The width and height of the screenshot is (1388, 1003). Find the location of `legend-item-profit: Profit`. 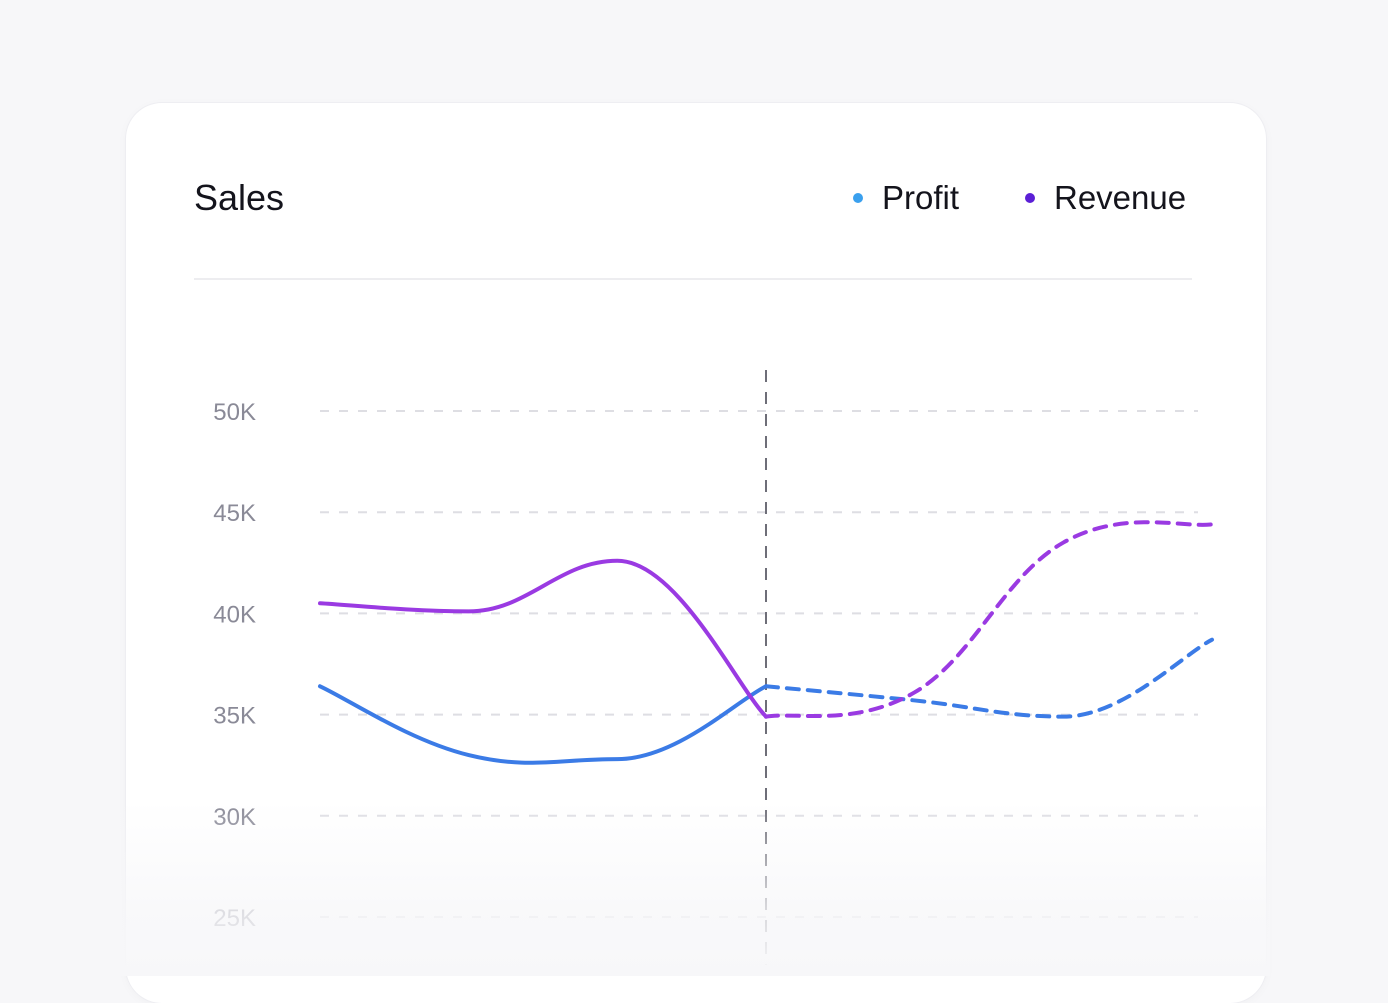

legend-item-profit: Profit is located at coordinates (906, 198).